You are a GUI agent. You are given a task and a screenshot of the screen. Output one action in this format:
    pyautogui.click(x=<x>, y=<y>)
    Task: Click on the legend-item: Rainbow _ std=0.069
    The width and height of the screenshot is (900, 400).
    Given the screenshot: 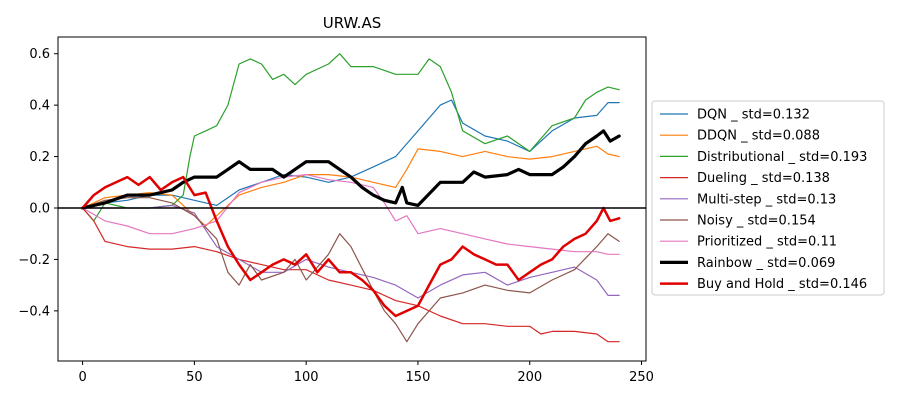 What is the action you would take?
    pyautogui.click(x=747, y=263)
    